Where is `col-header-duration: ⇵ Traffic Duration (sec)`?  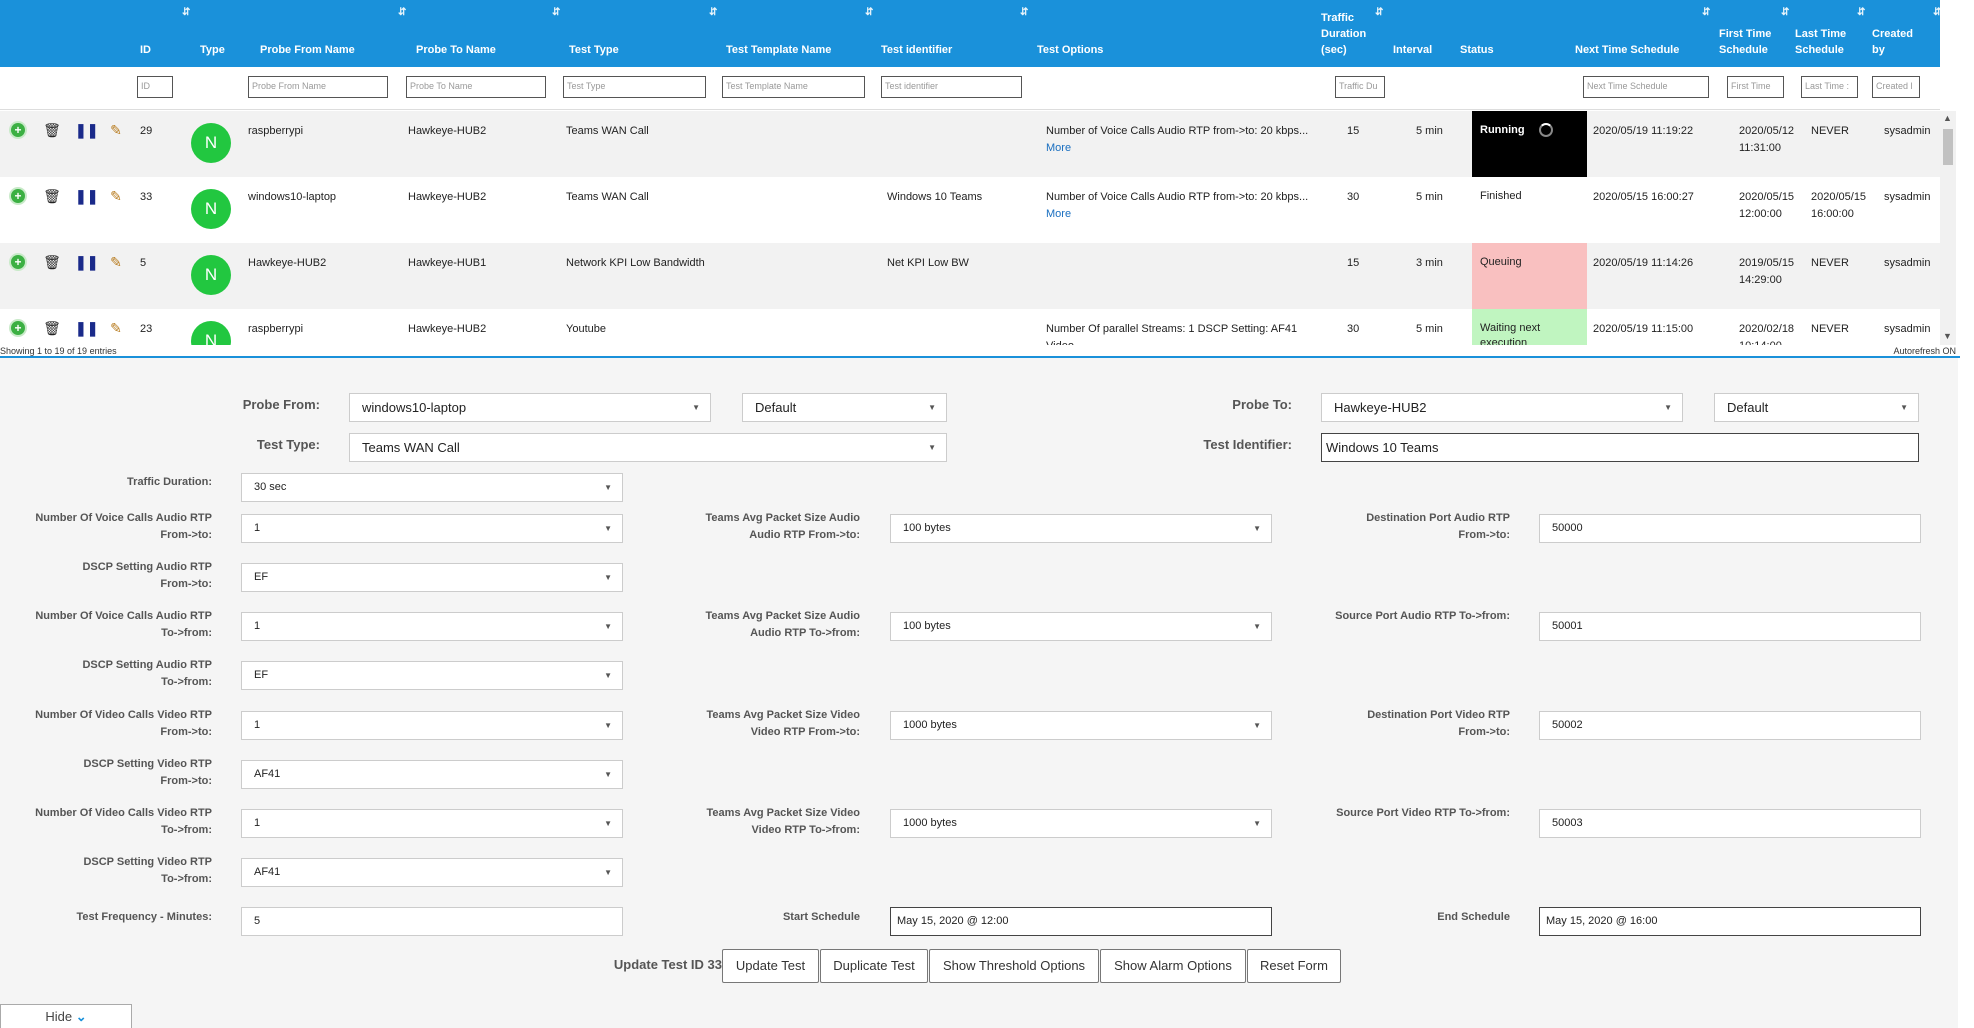
col-header-duration: ⇵ Traffic Duration (sec) is located at coordinates (1381, 33).